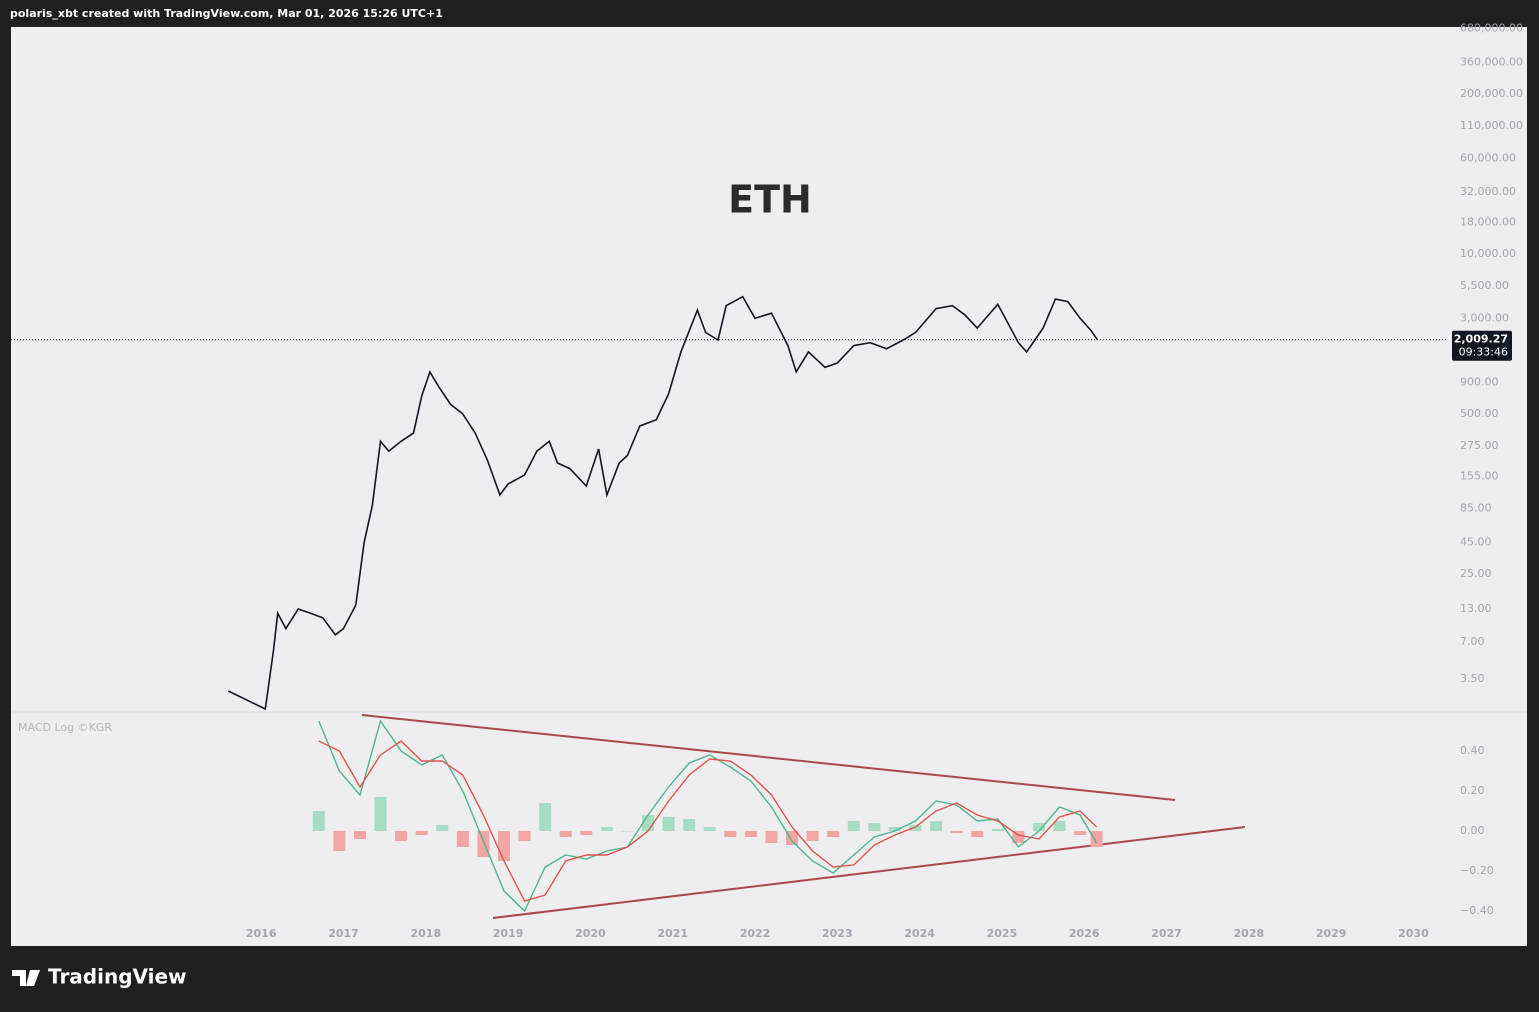  I want to click on y-tick-label: 680,000.00, so click(1491, 28).